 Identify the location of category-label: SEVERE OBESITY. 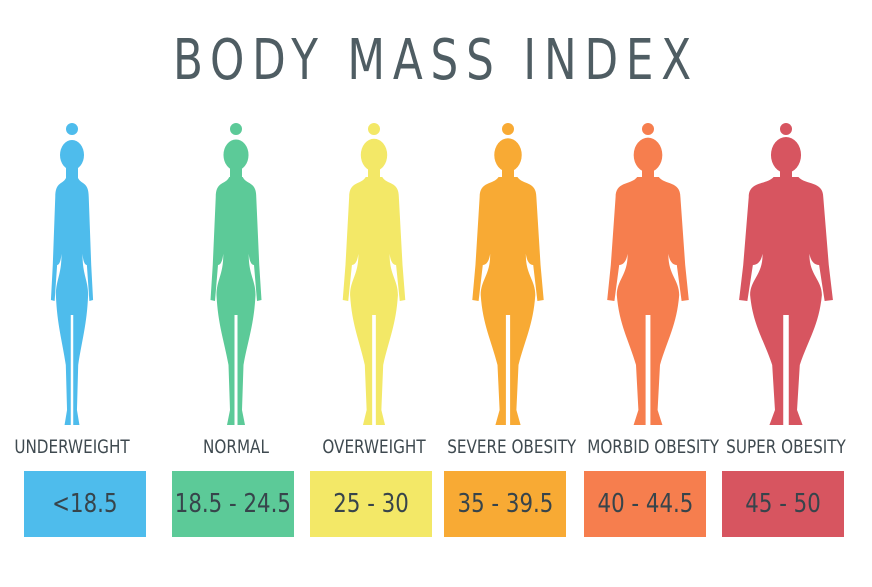
(512, 447).